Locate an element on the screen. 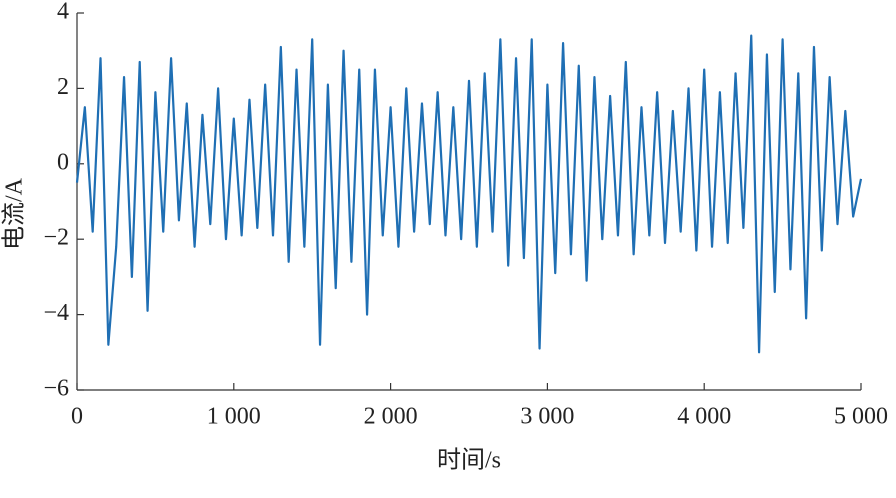 The image size is (896, 498). y-tick-label: −4 is located at coordinates (56, 313).